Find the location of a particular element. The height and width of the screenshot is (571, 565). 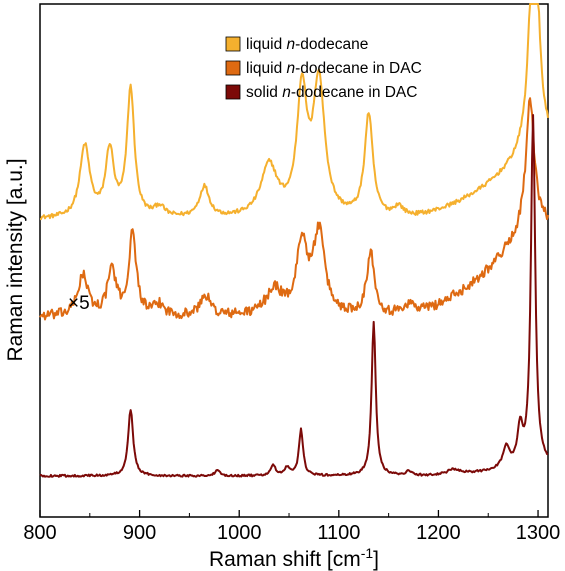

legend-label-2: liquid n-dodecane in DAC is located at coordinates (334, 68).